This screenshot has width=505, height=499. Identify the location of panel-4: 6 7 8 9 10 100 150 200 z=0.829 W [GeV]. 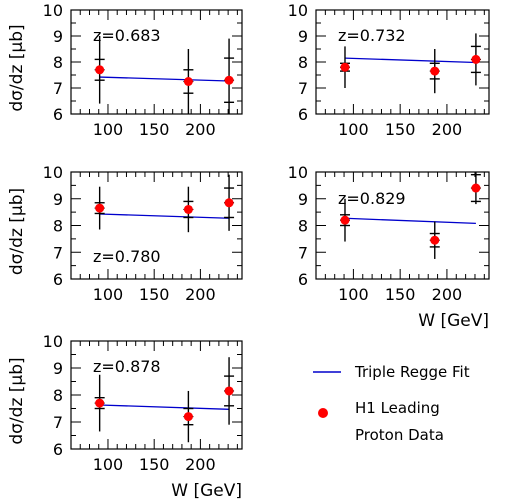
(389, 247).